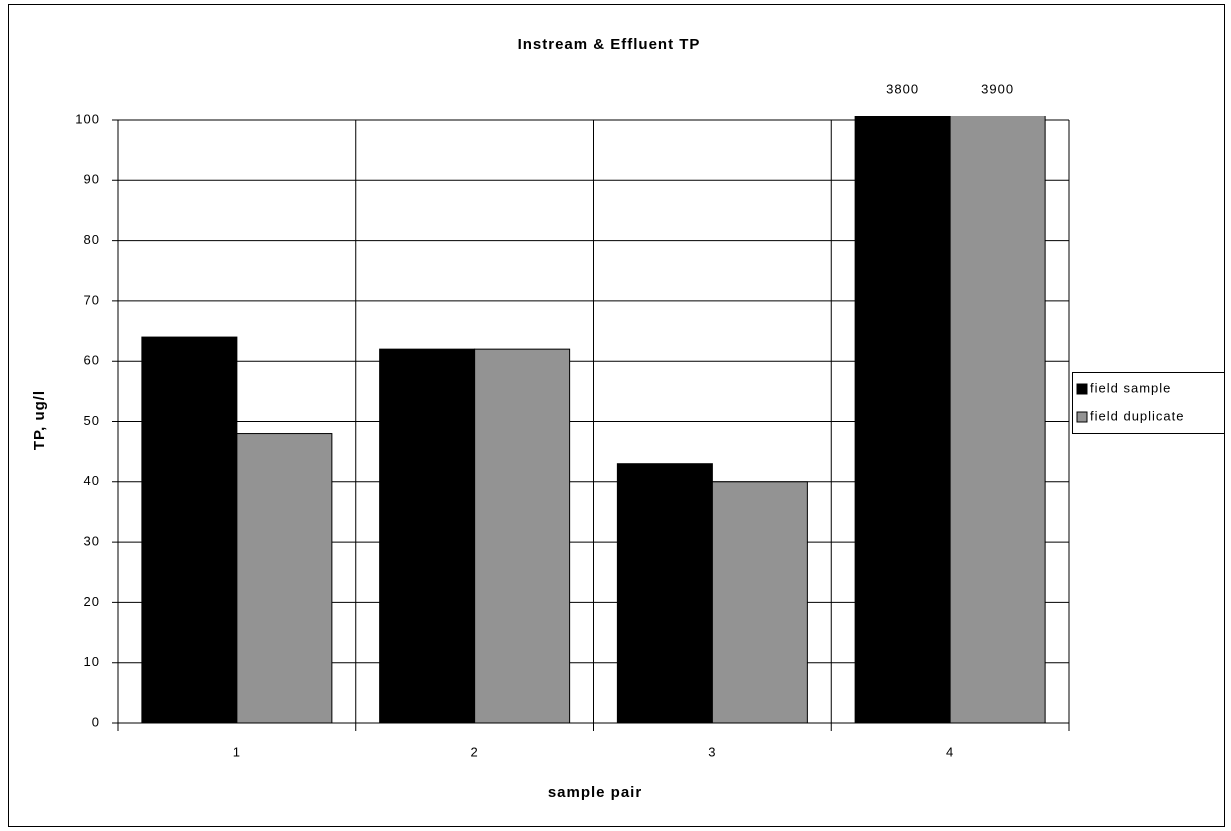 The image size is (1231, 831). I want to click on y-tick-label: 100, so click(87, 118).